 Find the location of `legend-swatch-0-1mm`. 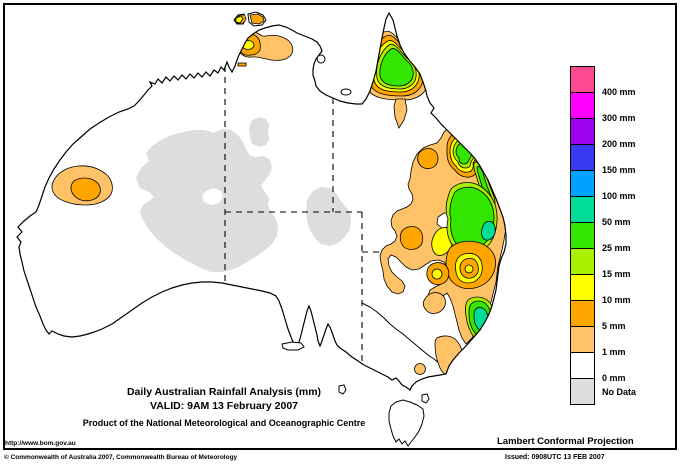

legend-swatch-0-1mm is located at coordinates (582, 365).